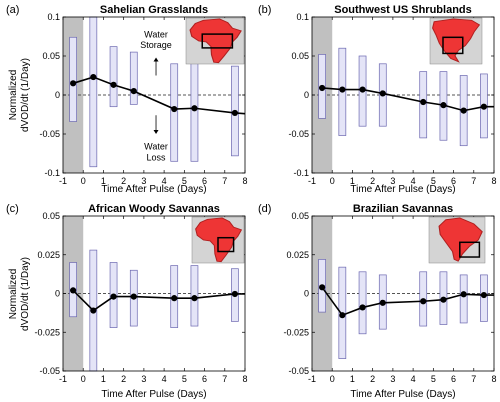 The width and height of the screenshot is (500, 402). Describe the element at coordinates (403, 209) in the screenshot. I see `chart-title: Brazilian Savannas` at that location.